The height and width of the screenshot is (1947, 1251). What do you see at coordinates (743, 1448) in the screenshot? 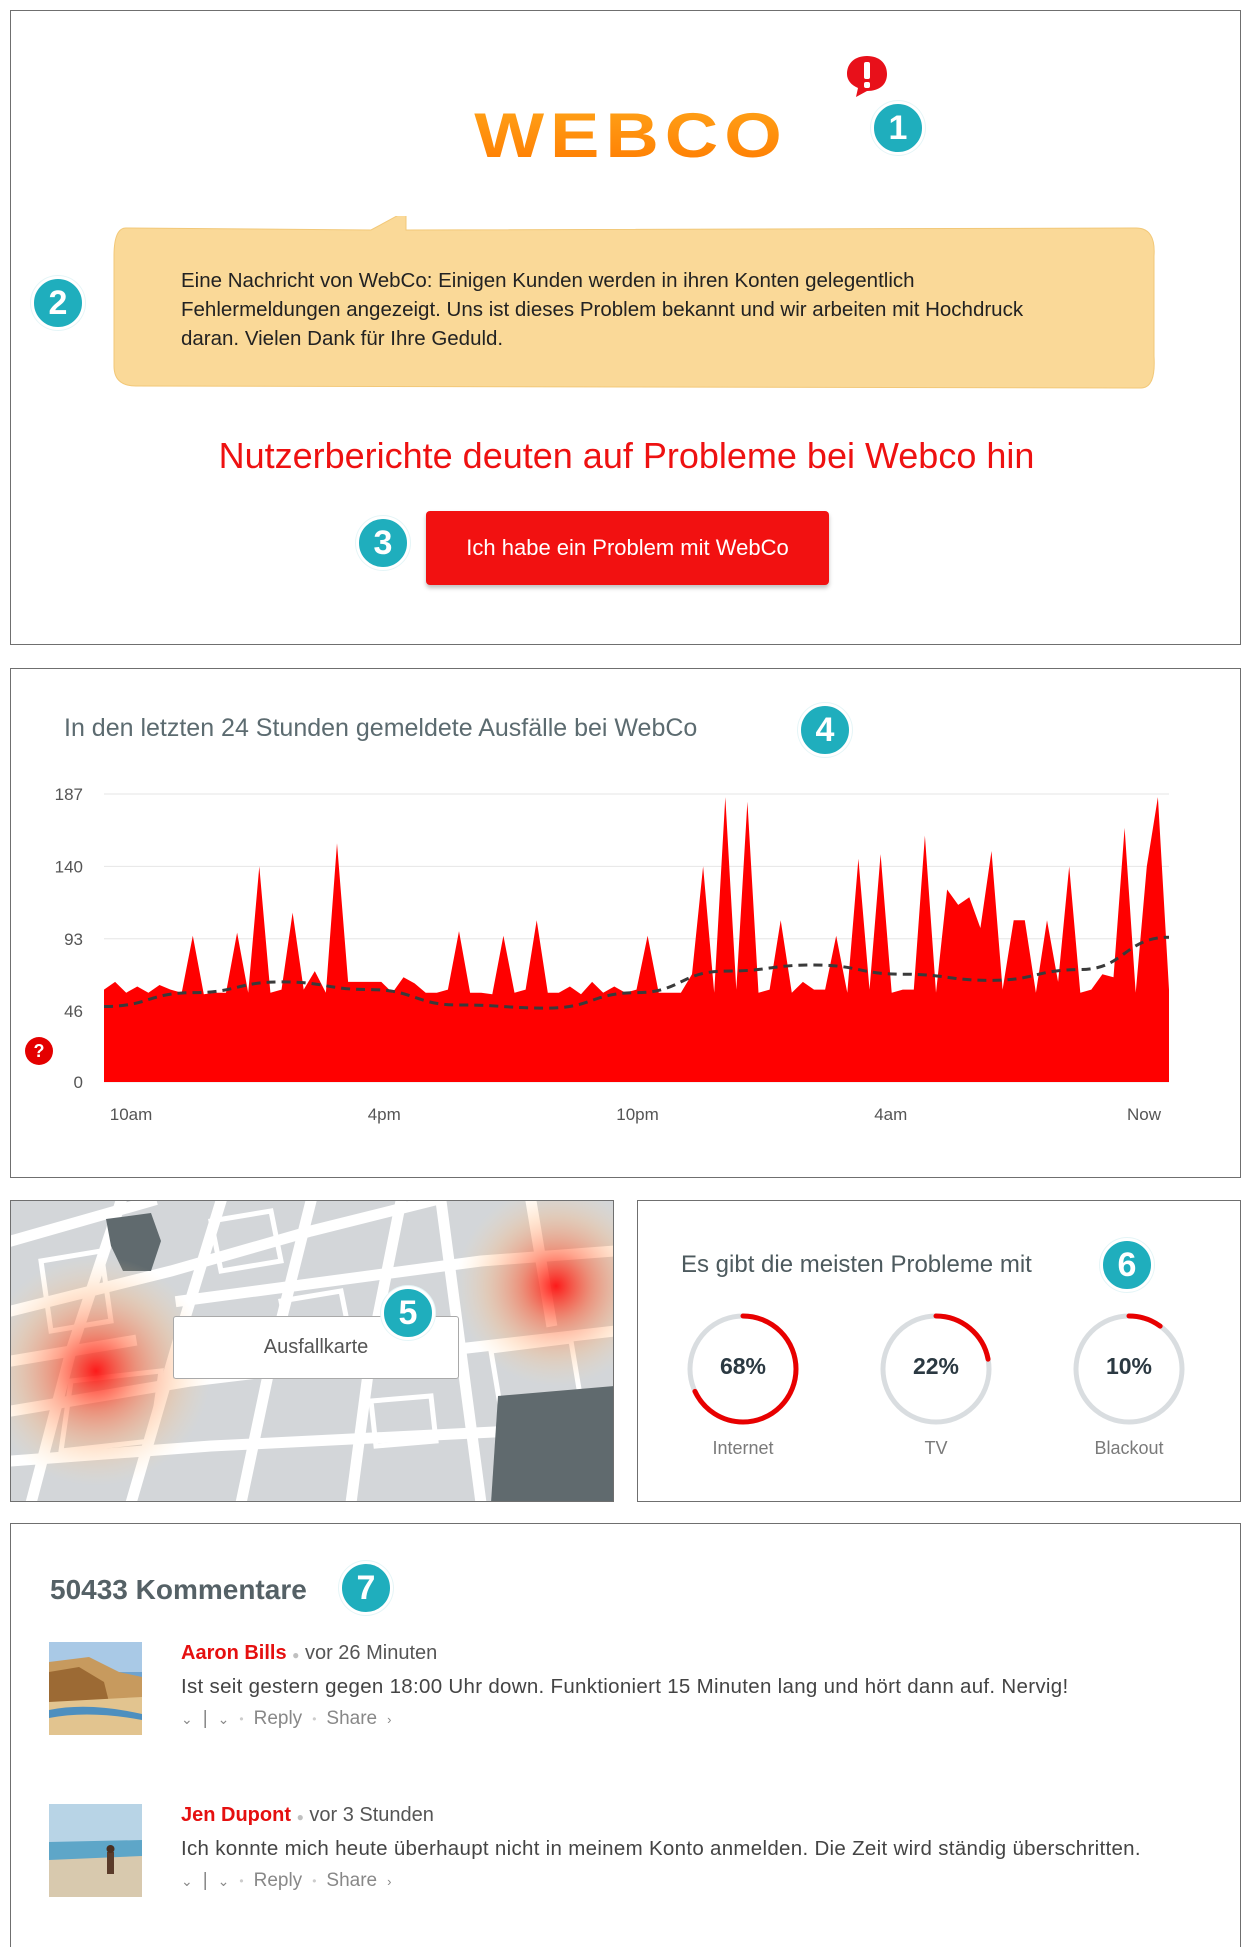
I see `category-label: Internet` at bounding box center [743, 1448].